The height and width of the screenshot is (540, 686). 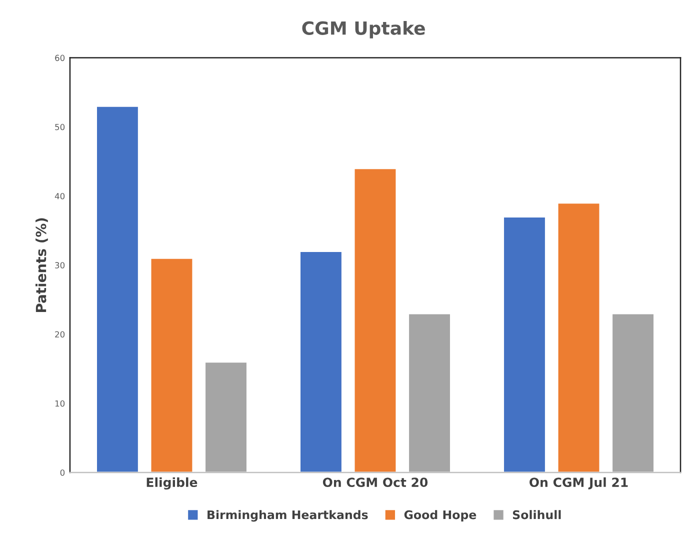 What do you see at coordinates (440, 516) in the screenshot?
I see `legend-label: Good Hope` at bounding box center [440, 516].